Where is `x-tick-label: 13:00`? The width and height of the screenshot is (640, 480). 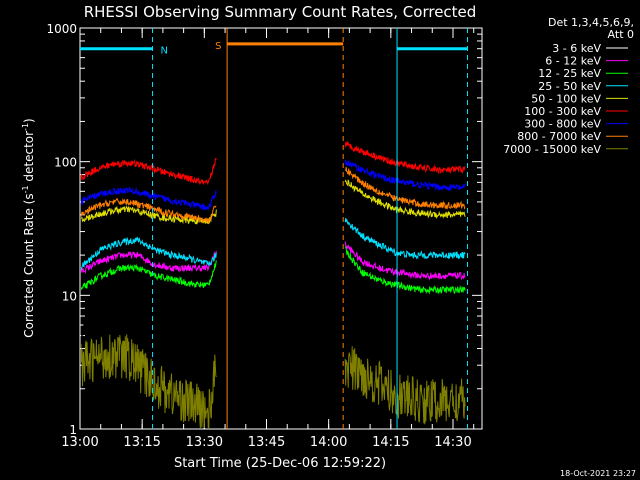 x-tick-label: 13:00 is located at coordinates (79, 442).